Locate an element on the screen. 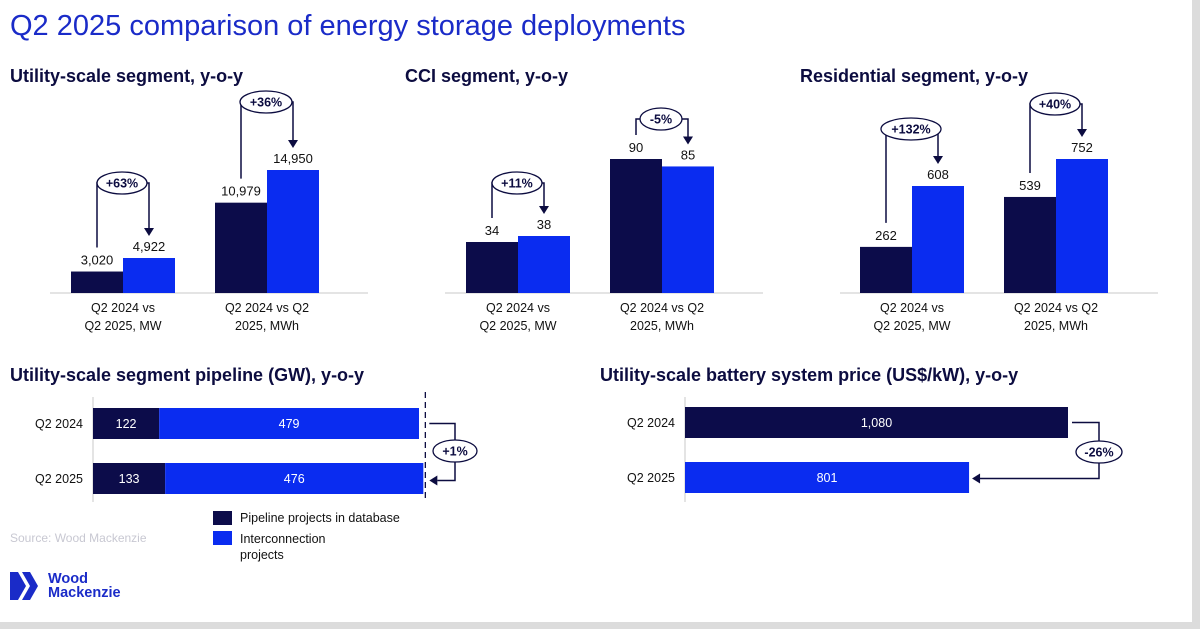 The width and height of the screenshot is (1200, 629). pipeline-row-label-0: Q2 2024 is located at coordinates (59, 424).